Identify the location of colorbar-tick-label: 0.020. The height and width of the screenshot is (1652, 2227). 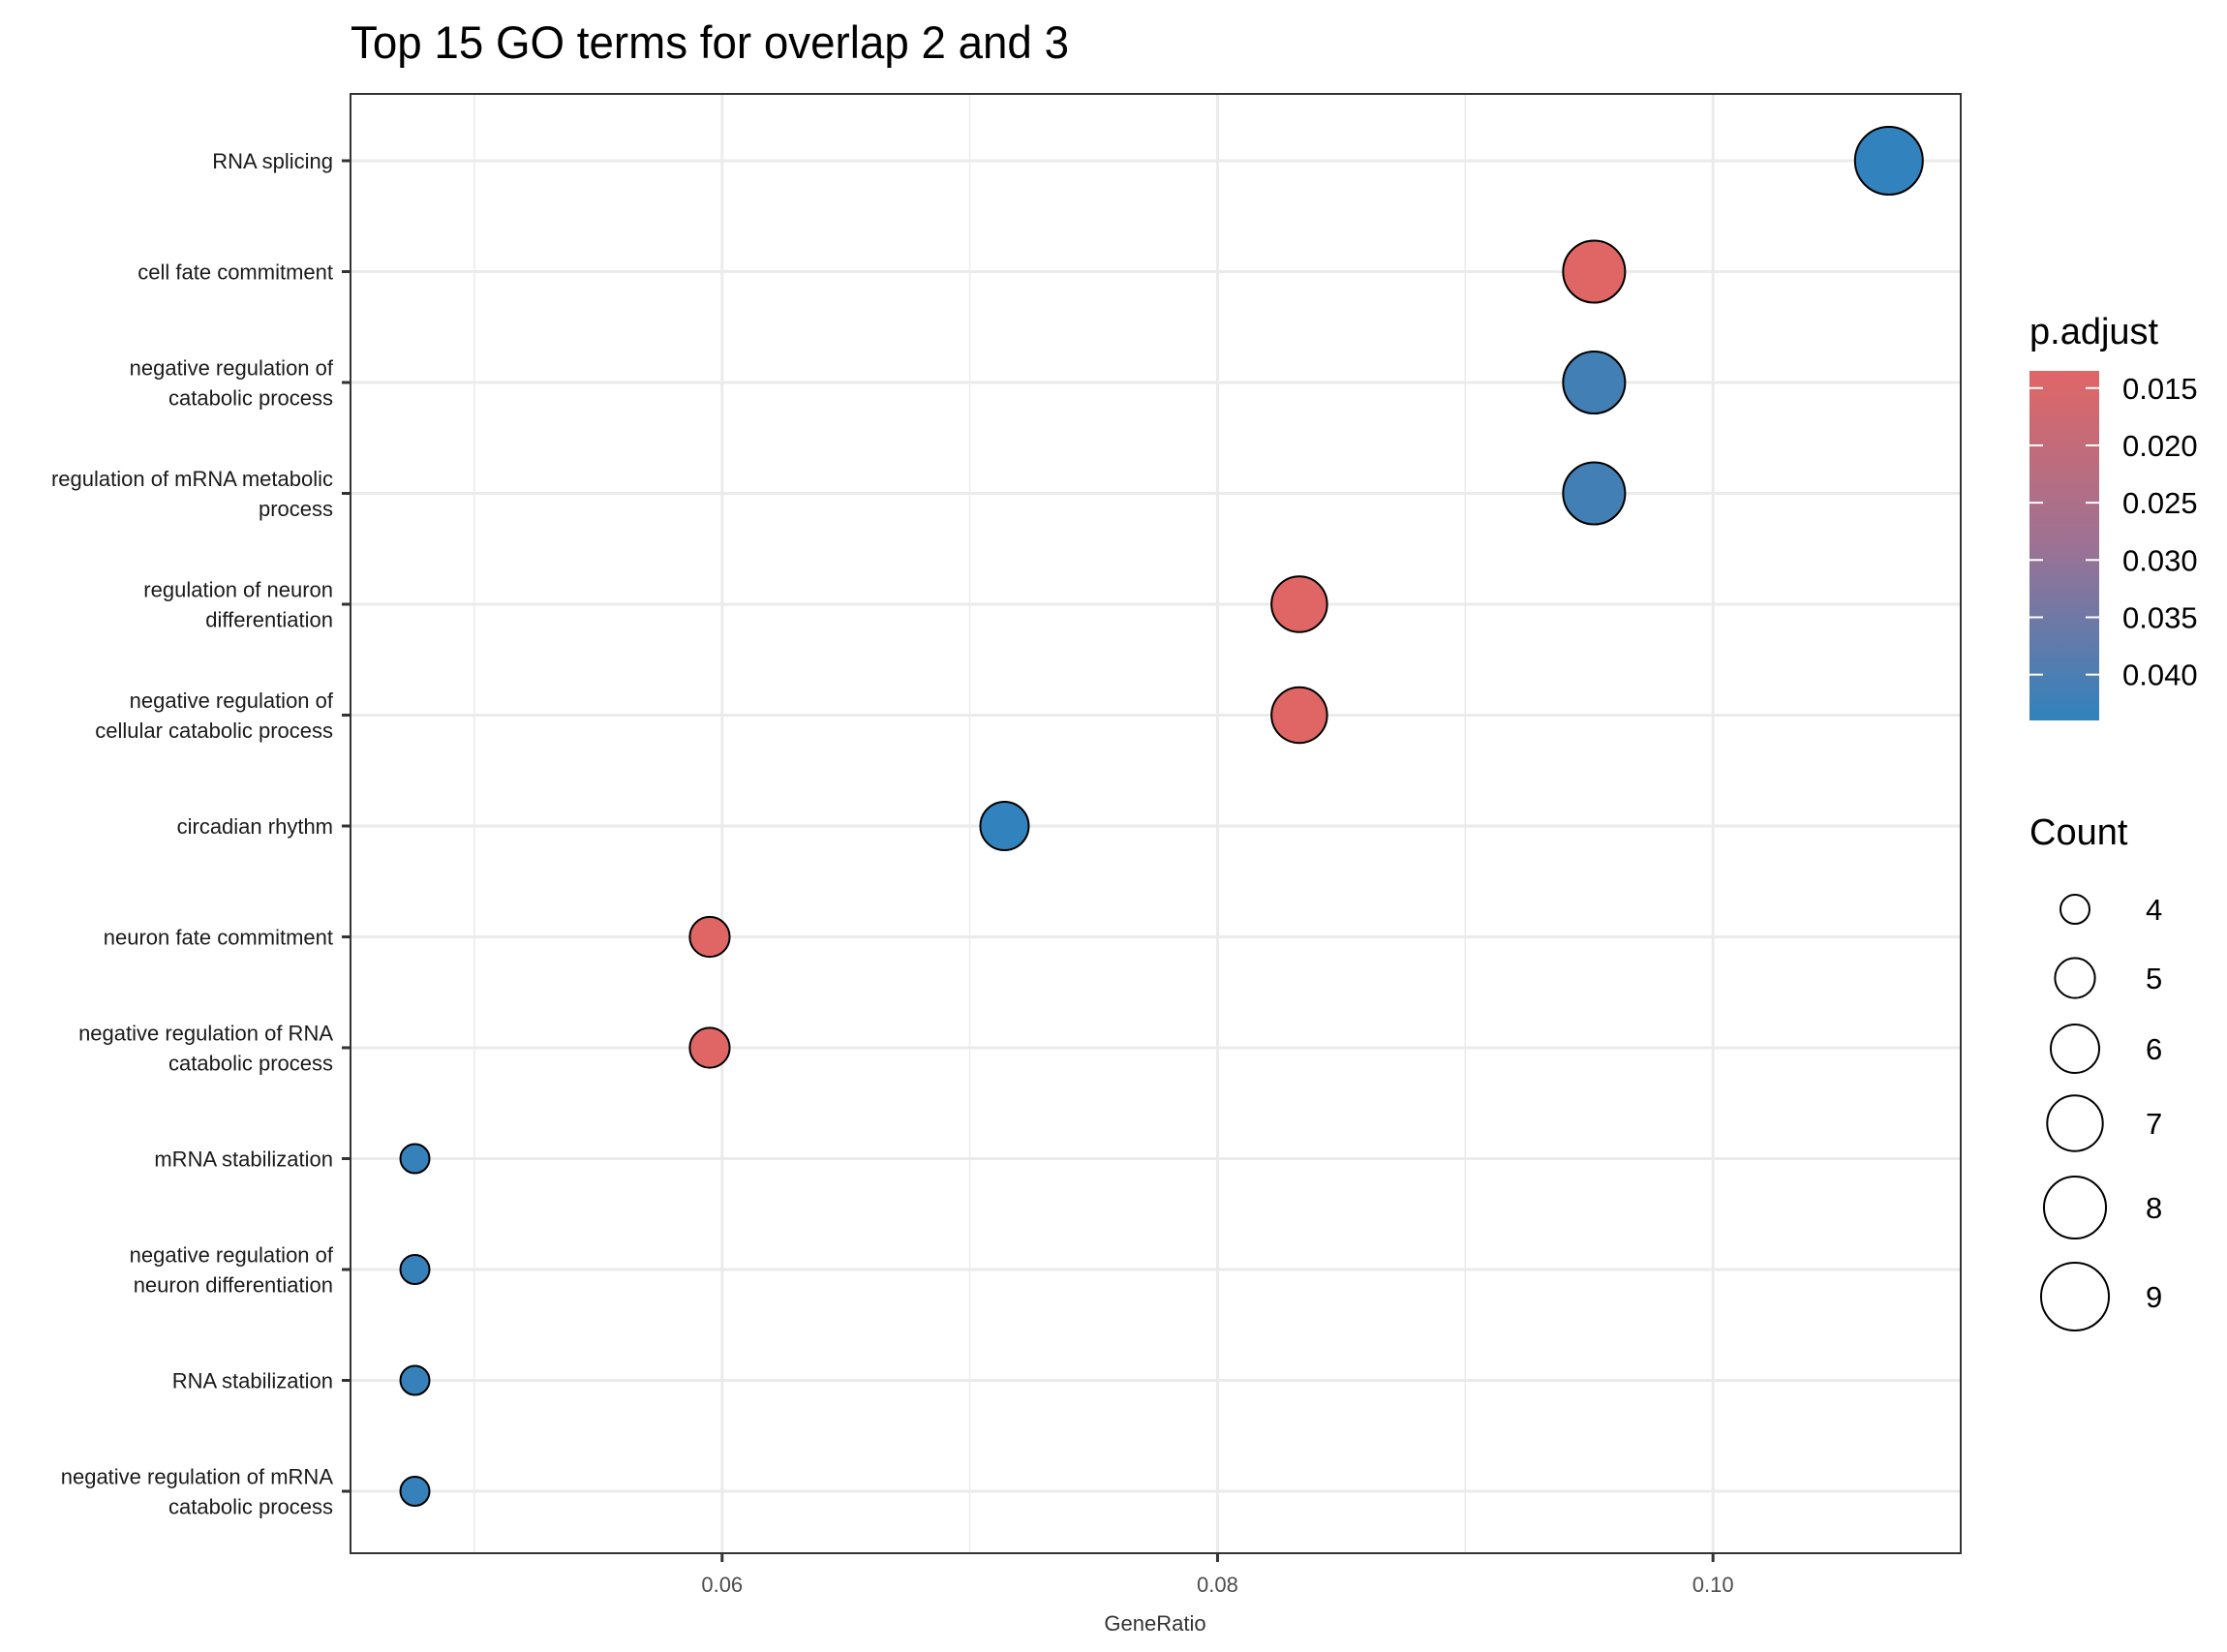
(2160, 446).